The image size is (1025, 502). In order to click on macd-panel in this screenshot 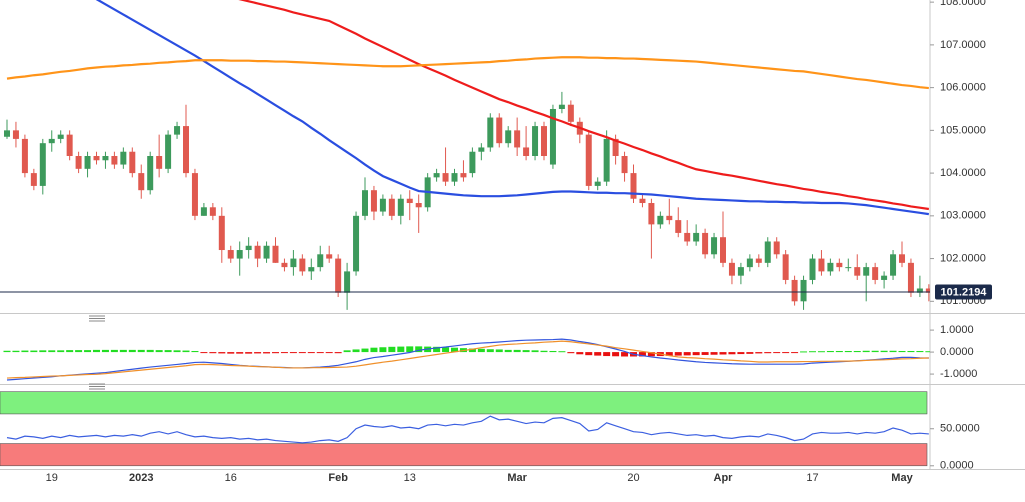, I will do `click(466, 359)`.